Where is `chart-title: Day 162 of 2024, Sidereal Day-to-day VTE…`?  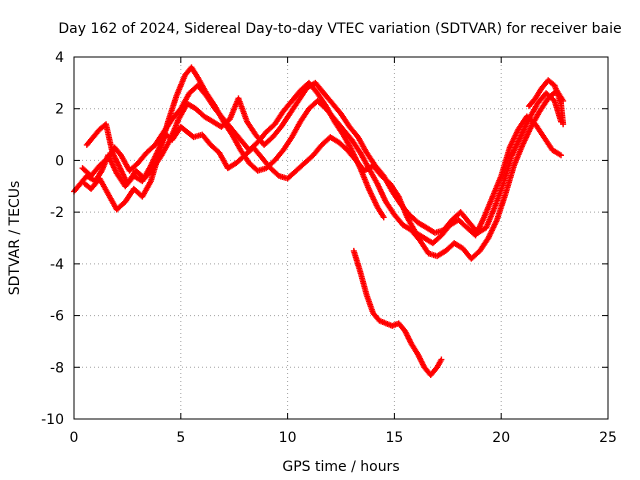
chart-title: Day 162 of 2024, Sidereal Day-to-day VTE… is located at coordinates (339, 29).